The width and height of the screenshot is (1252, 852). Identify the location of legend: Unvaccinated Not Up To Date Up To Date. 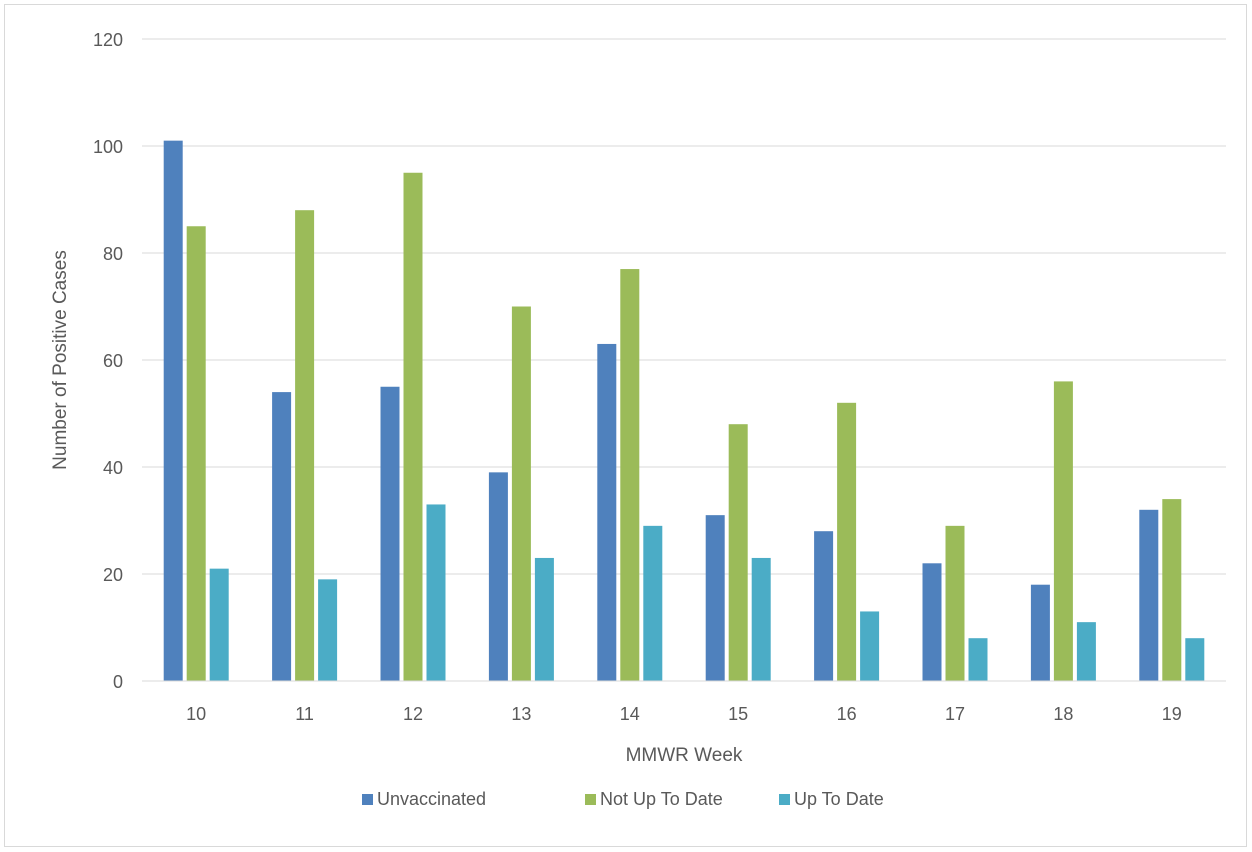
(623, 799).